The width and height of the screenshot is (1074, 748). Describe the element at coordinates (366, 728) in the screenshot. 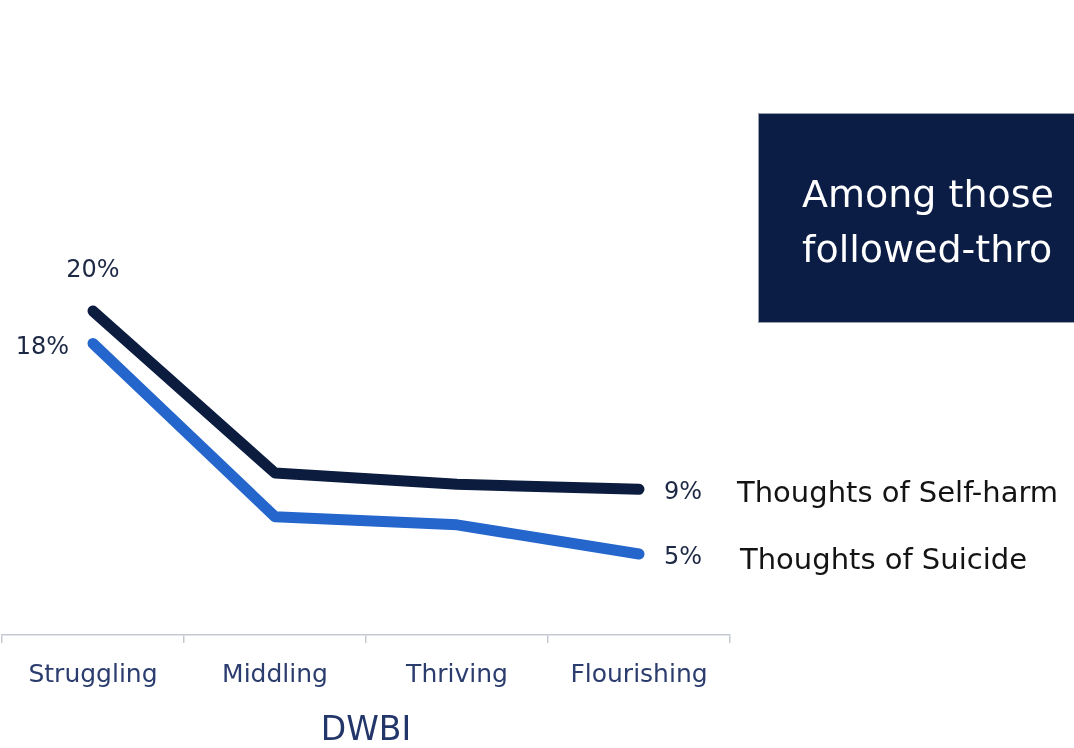

I see `x-axis-title: DWBI` at that location.